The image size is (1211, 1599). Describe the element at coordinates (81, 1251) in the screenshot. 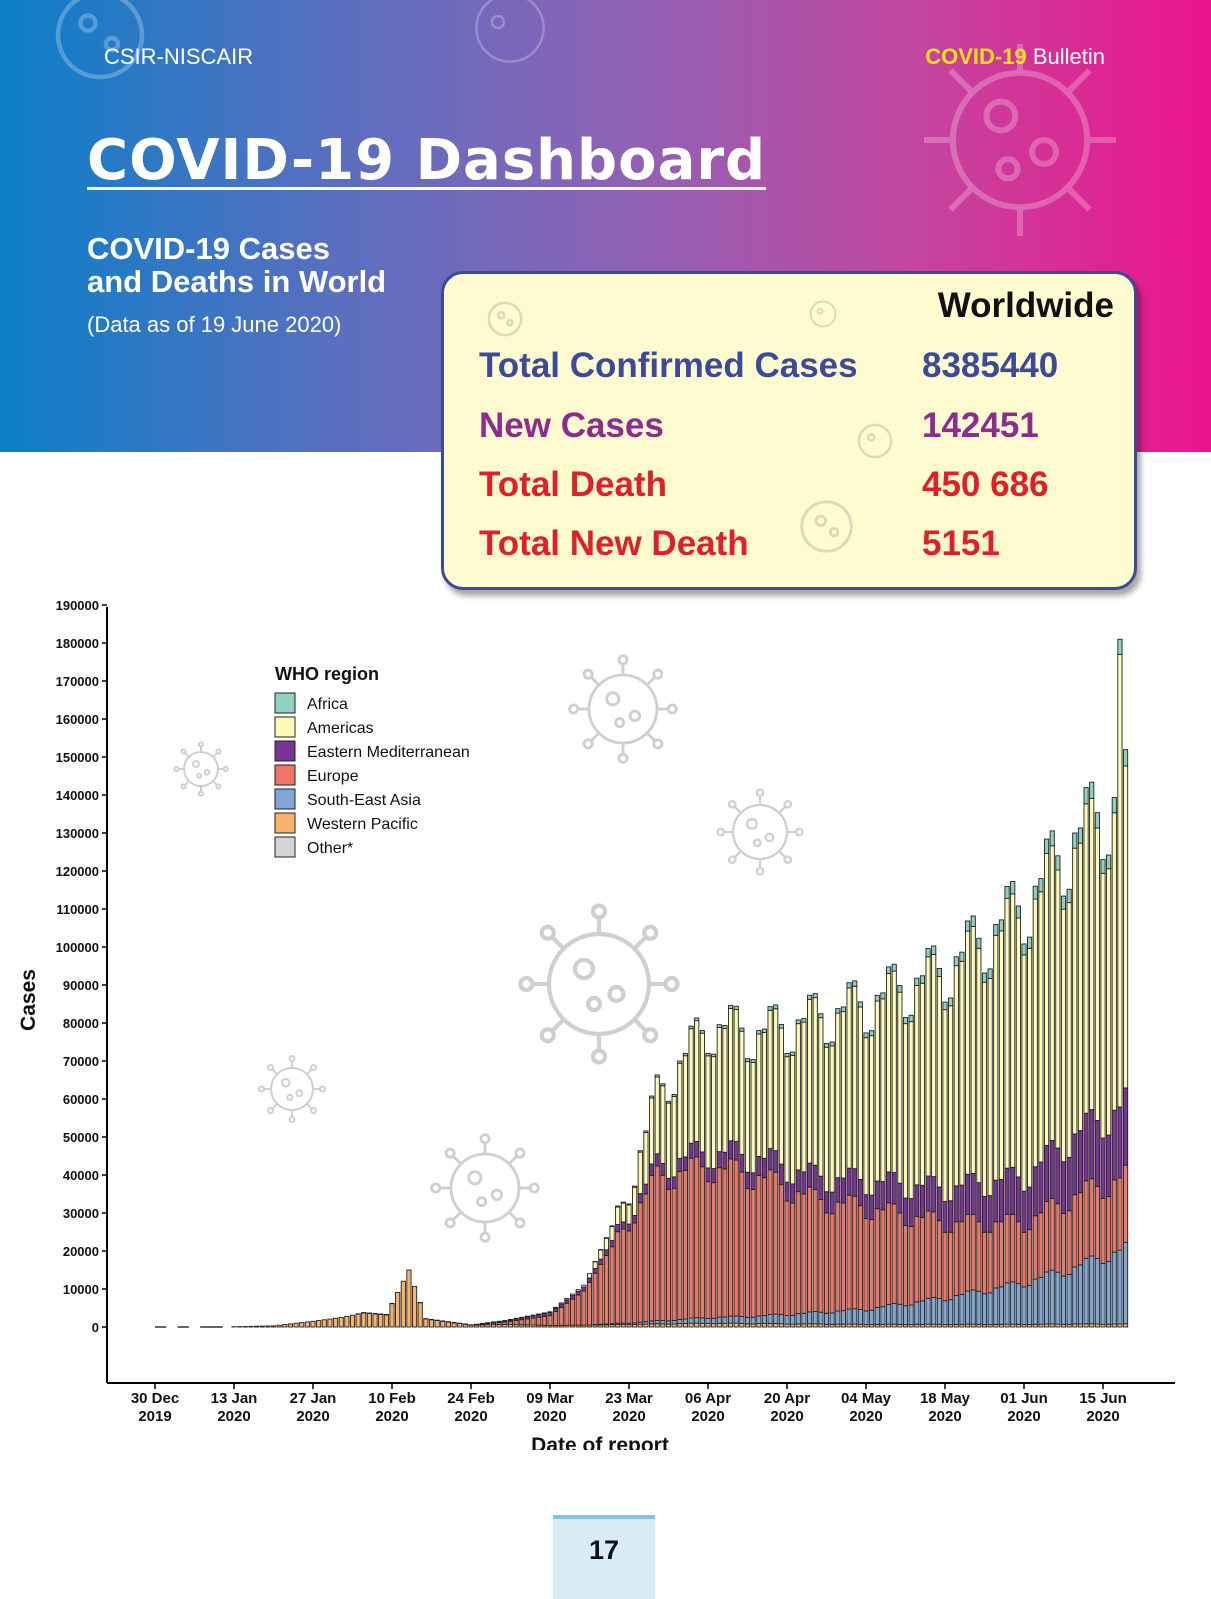

I see `y-tick-label: 20000` at that location.